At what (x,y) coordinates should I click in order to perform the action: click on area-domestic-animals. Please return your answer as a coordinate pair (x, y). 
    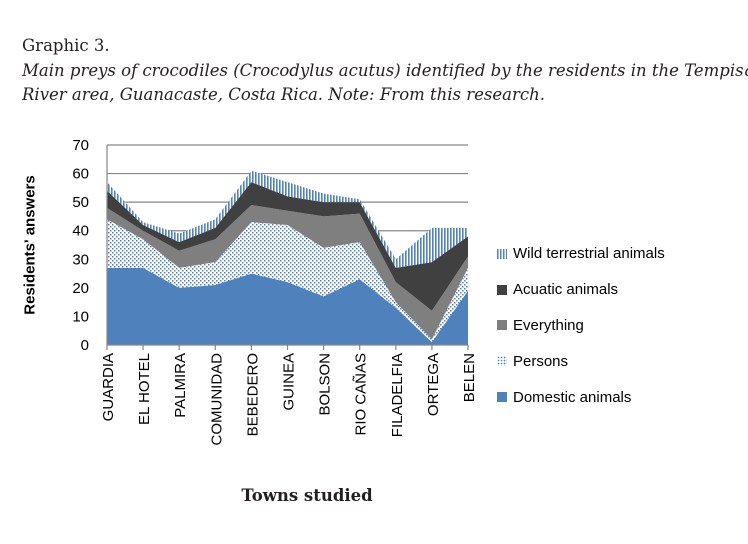
    Looking at the image, I should click on (287, 306).